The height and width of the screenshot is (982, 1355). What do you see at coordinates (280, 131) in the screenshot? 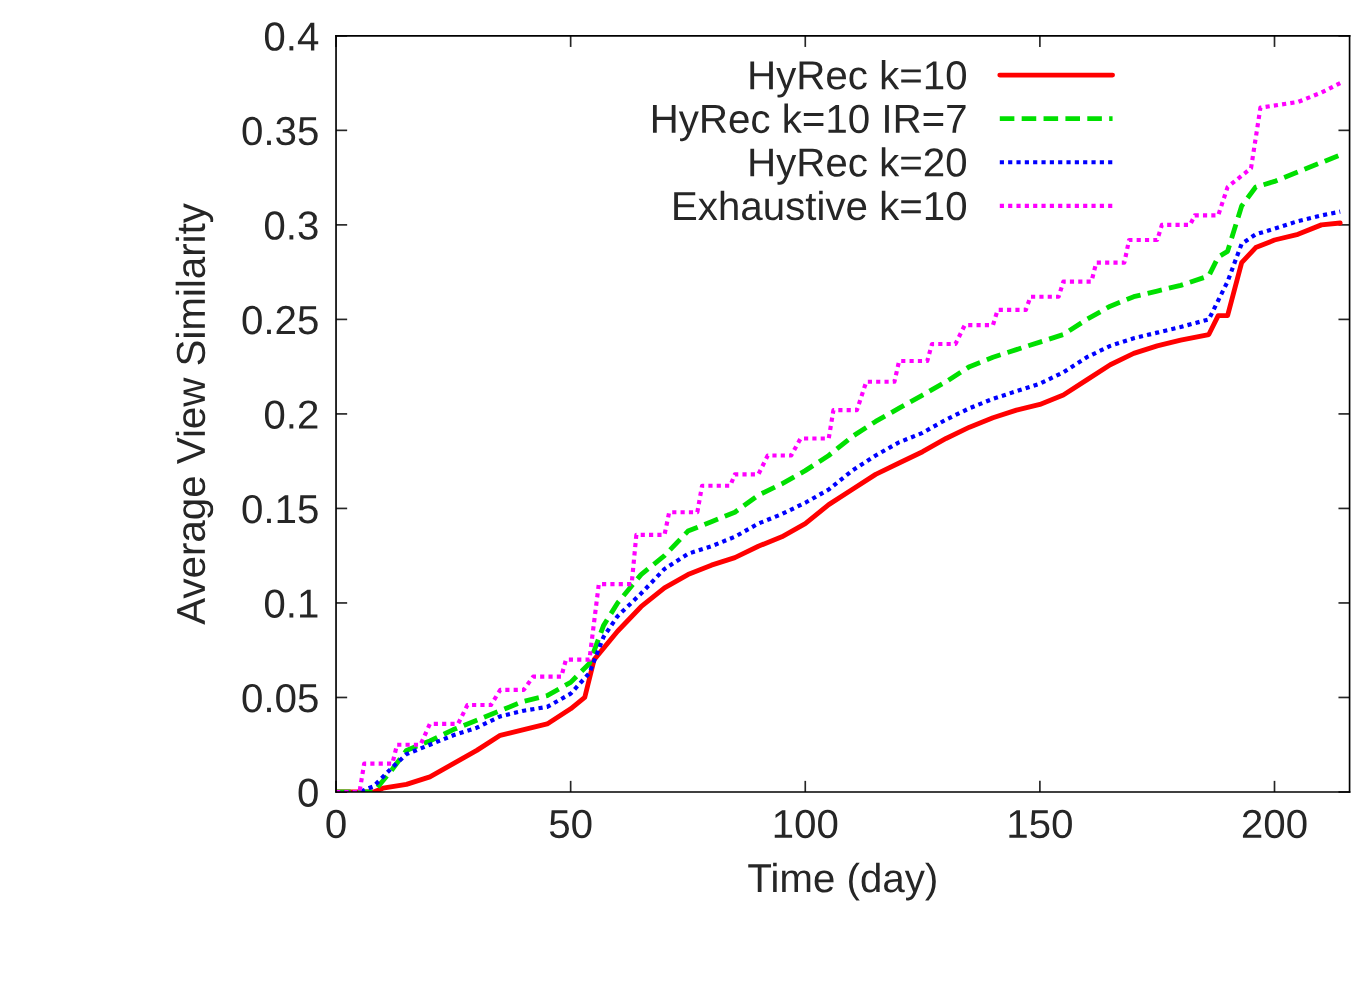
I see `y-tick-label: 0.35` at bounding box center [280, 131].